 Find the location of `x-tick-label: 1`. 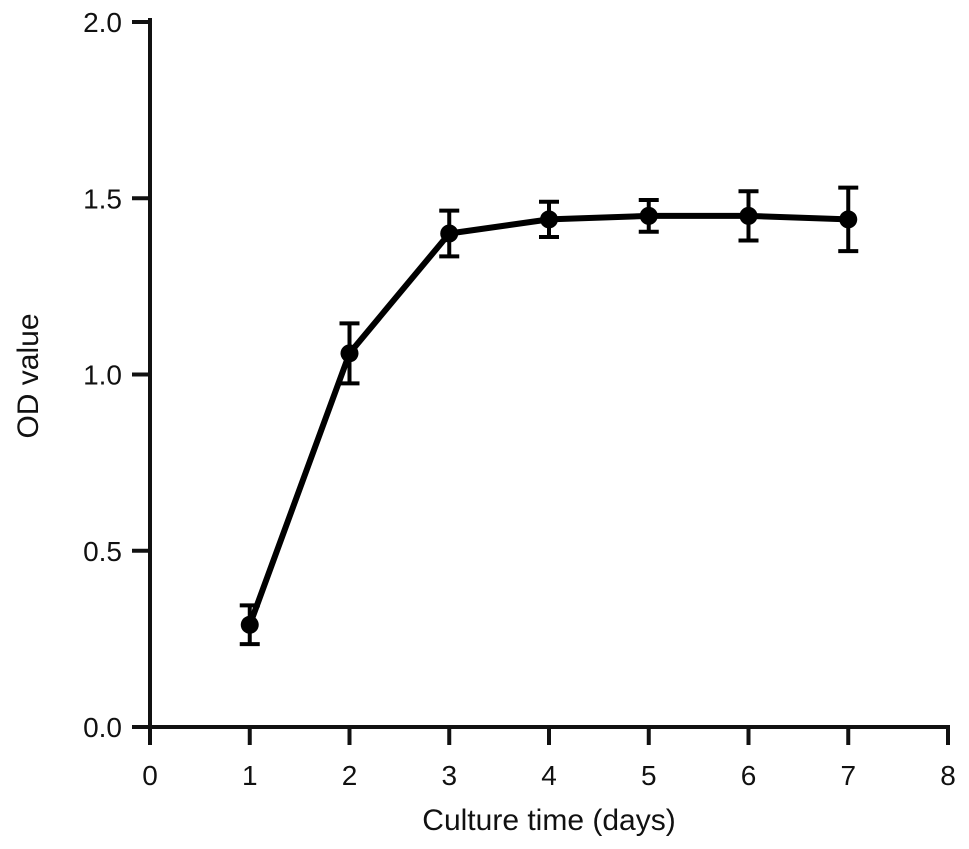

x-tick-label: 1 is located at coordinates (250, 775).